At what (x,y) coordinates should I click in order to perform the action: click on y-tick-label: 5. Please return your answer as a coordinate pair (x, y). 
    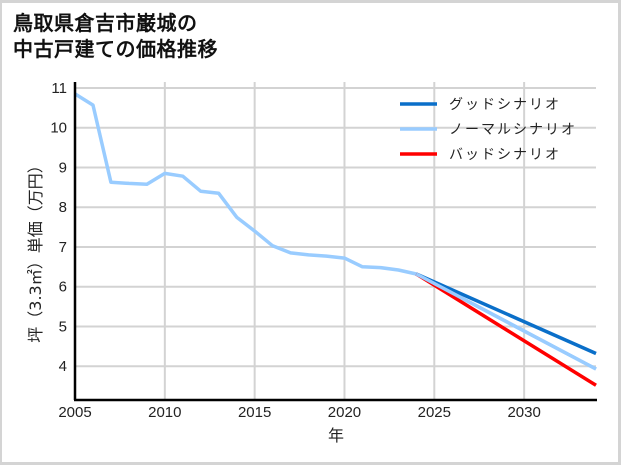
    Looking at the image, I should click on (63, 326).